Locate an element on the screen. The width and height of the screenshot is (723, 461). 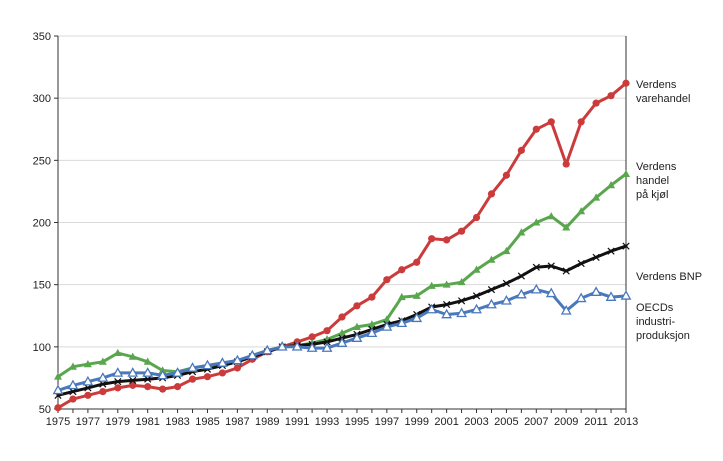
y-tick-label: 150 is located at coordinates (42, 286).